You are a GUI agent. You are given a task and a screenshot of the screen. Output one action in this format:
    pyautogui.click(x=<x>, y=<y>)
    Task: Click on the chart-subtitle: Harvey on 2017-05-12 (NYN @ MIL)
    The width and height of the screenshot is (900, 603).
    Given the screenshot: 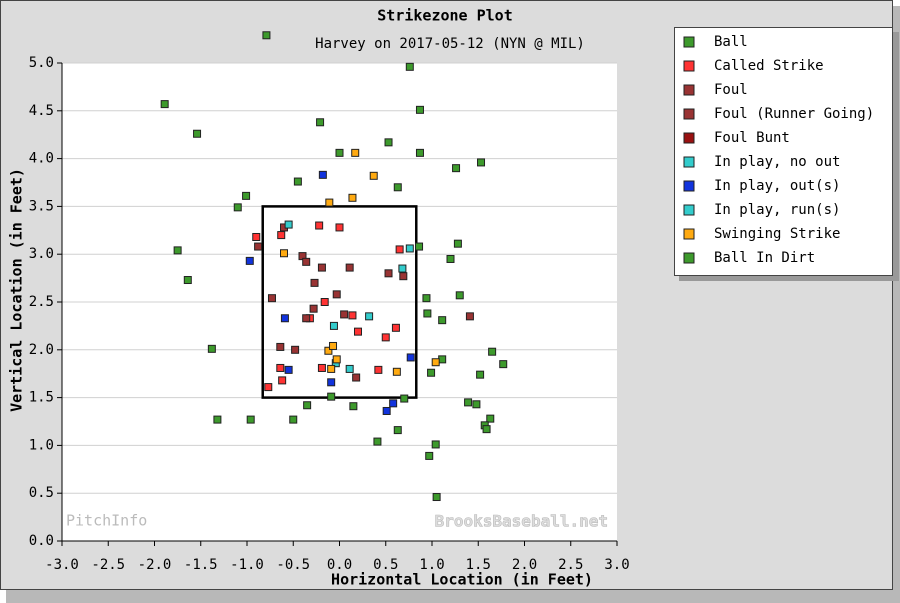 What is the action you would take?
    pyautogui.click(x=450, y=44)
    